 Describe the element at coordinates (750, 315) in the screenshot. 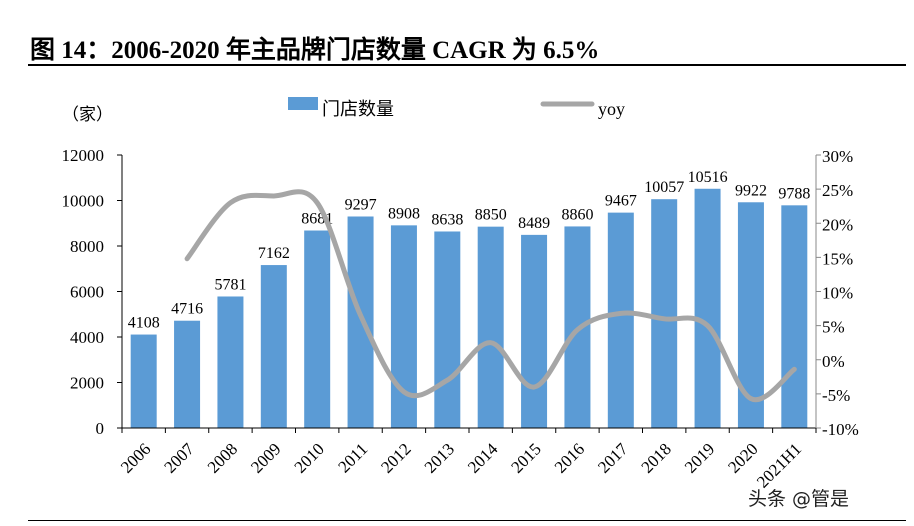

I see `bar-2020` at that location.